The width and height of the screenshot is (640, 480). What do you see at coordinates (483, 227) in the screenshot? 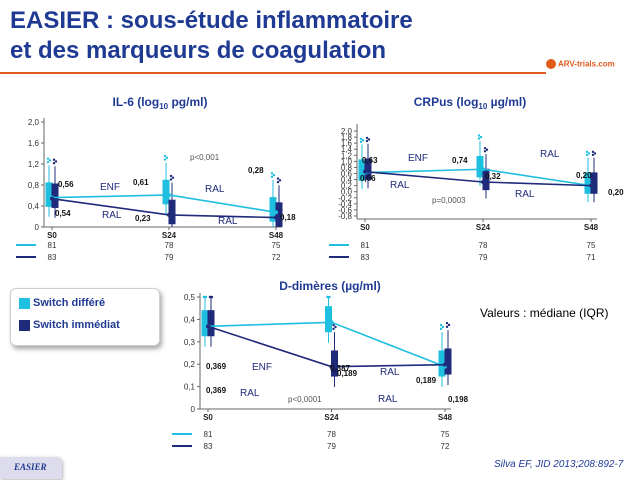
I see `chart2-x-tick-label: S24` at bounding box center [483, 227].